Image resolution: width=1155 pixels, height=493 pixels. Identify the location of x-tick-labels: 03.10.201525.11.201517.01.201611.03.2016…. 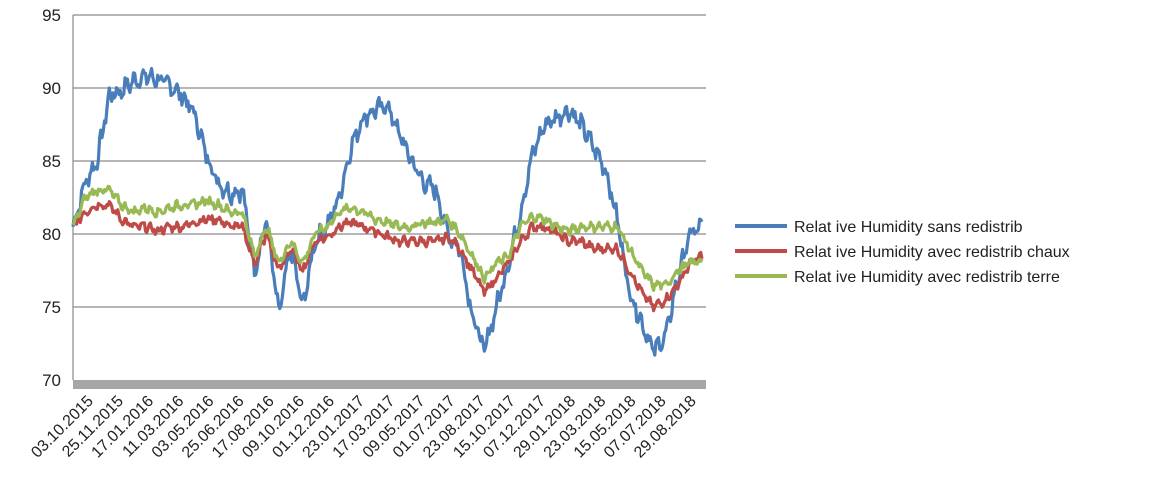
(364, 427).